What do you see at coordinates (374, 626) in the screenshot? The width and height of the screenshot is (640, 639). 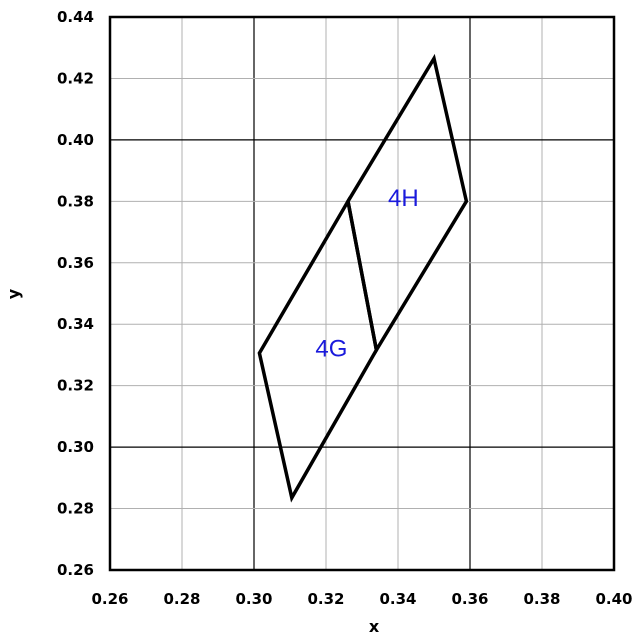 I see `x-axis-label: x` at bounding box center [374, 626].